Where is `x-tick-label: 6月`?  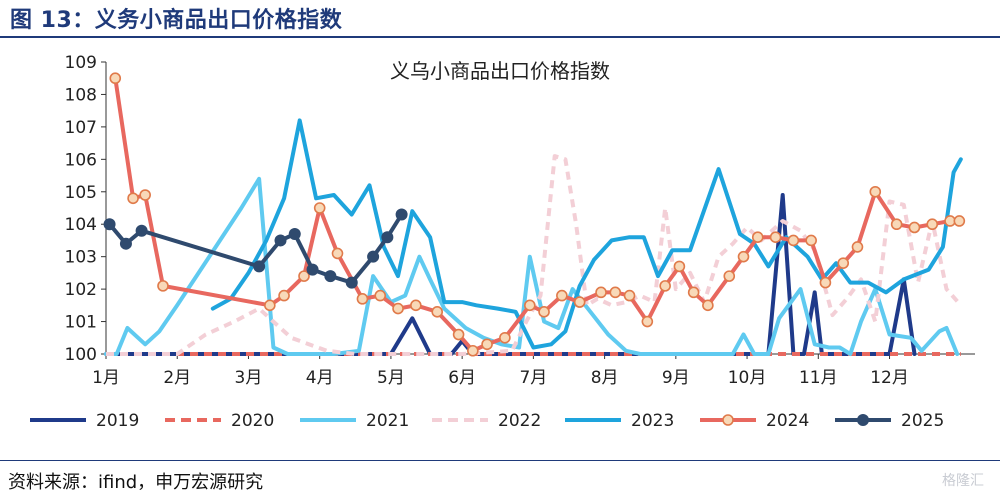 x-tick-label: 6月 is located at coordinates (462, 378).